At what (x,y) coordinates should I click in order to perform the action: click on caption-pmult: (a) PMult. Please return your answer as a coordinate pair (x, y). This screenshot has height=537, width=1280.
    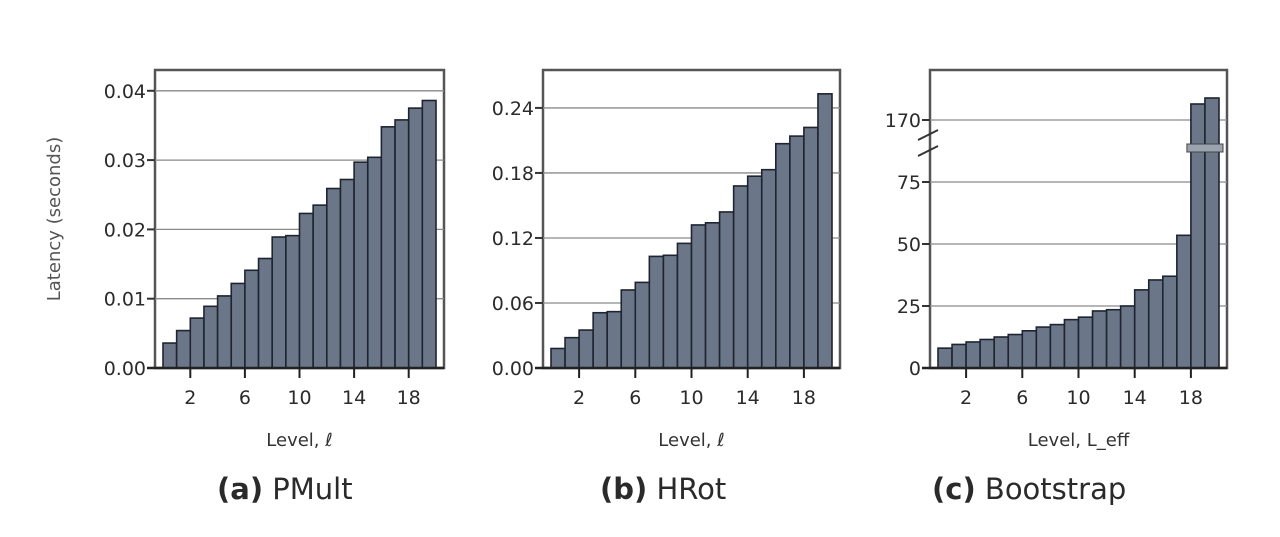
    Looking at the image, I should click on (285, 489).